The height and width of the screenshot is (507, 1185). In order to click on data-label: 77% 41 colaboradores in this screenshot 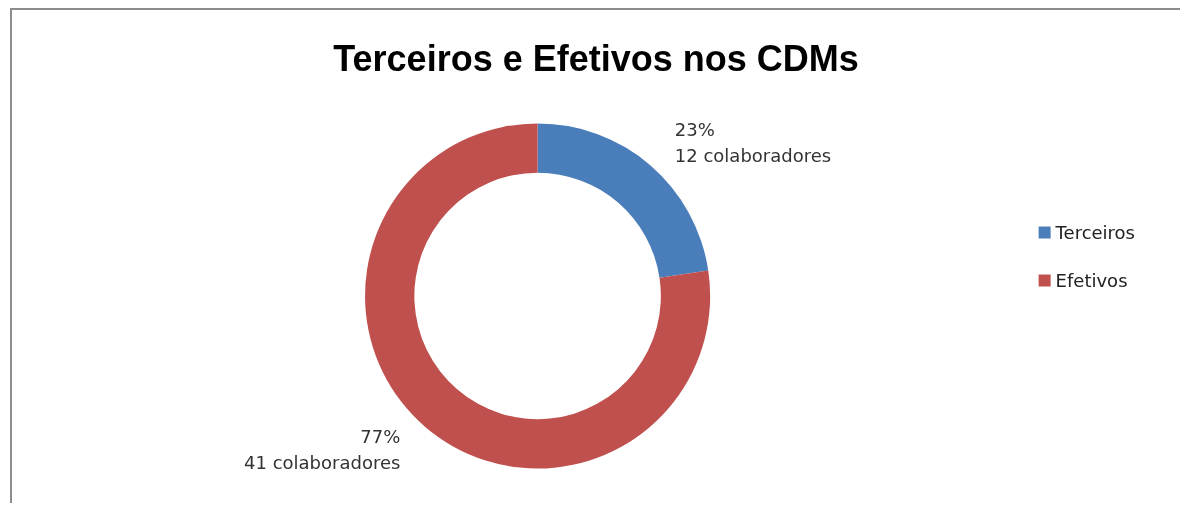, I will do `click(322, 449)`.